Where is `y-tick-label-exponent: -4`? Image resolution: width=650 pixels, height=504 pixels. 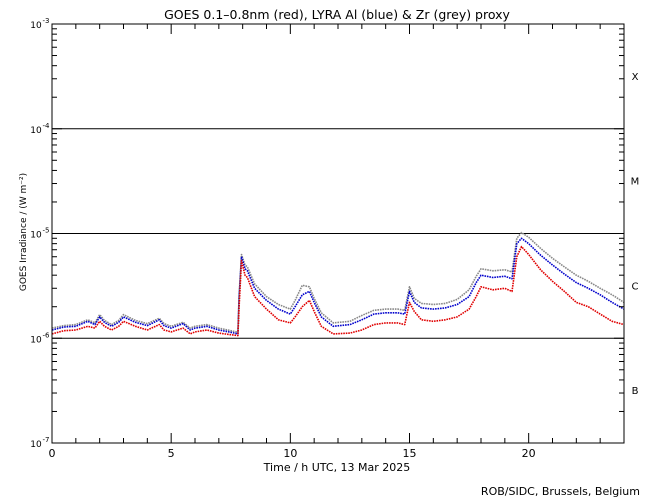
y-tick-label-exponent: -4 is located at coordinates (47, 126).